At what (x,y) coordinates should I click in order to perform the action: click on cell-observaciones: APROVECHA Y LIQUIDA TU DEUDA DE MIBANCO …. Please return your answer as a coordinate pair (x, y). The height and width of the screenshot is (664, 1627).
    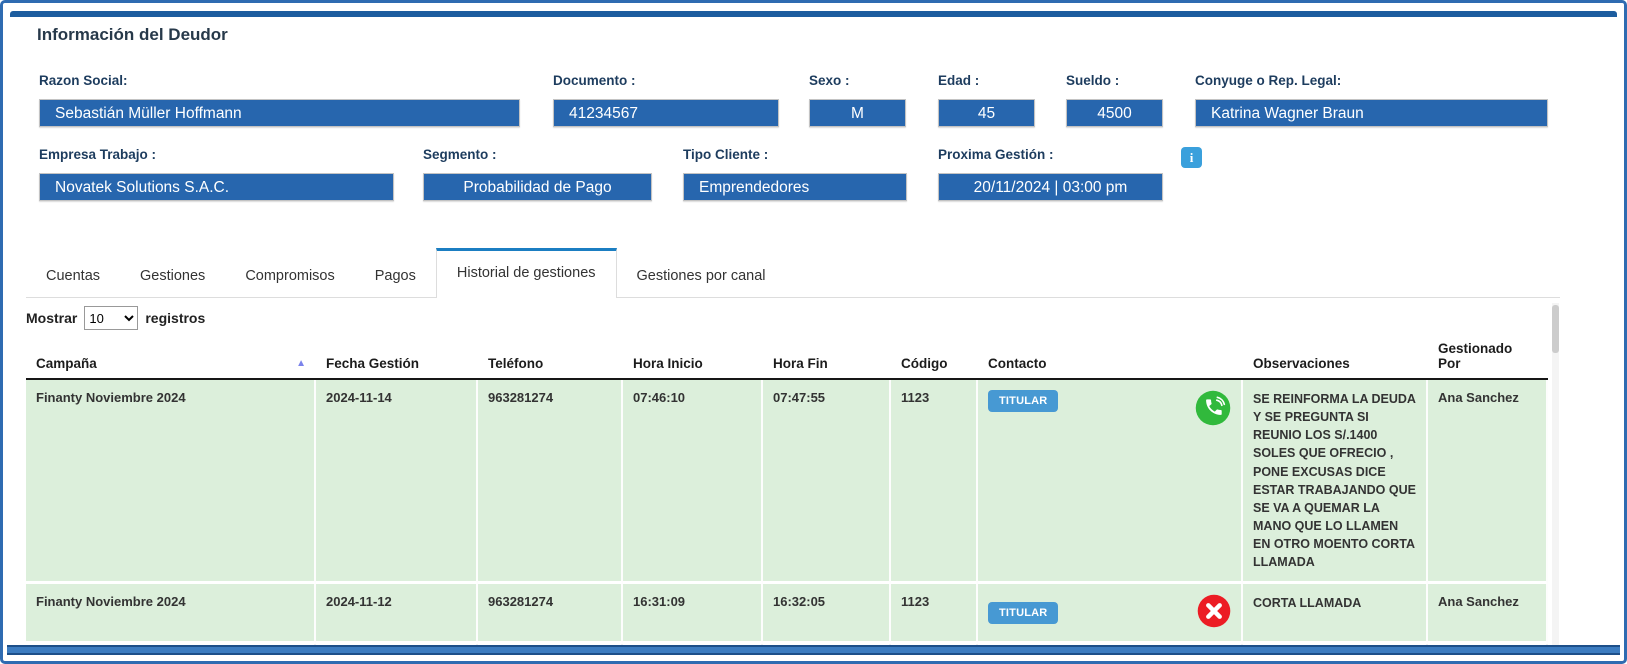
    Looking at the image, I should click on (1335, 644).